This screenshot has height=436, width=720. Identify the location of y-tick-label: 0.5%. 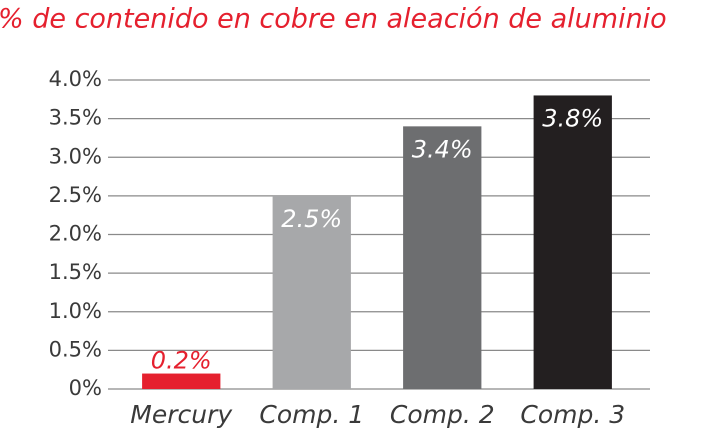
(75, 349).